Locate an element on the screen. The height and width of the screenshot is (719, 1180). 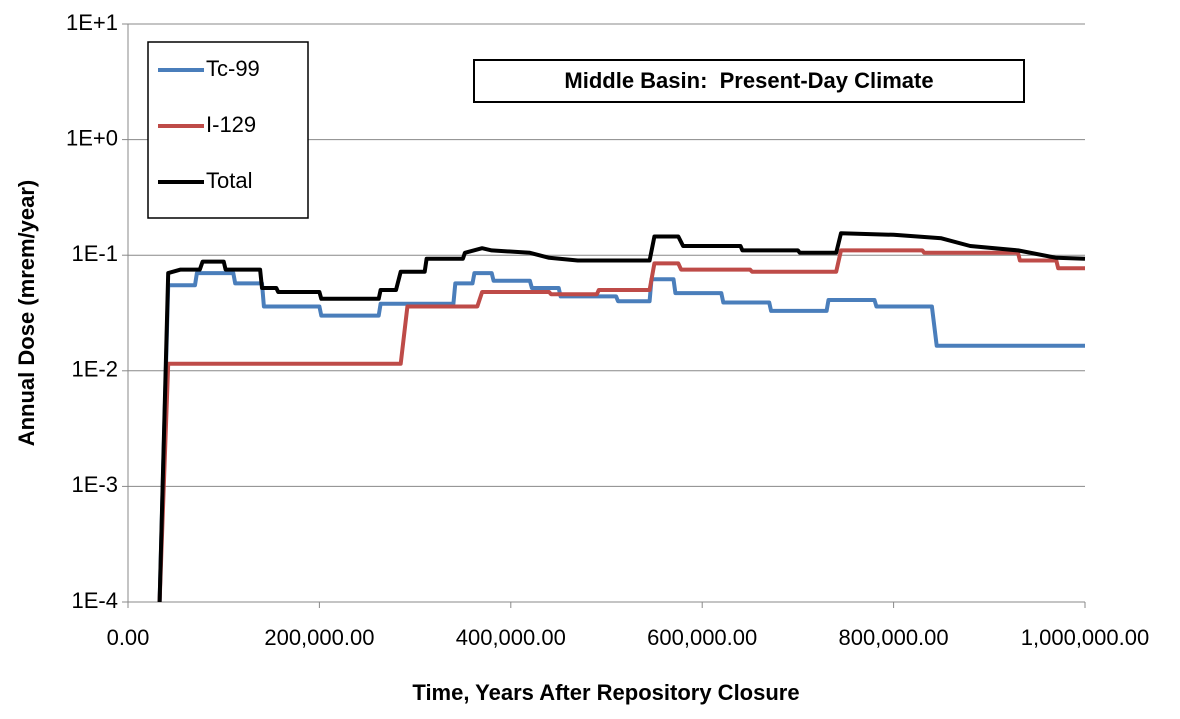
legend-label: I-129 is located at coordinates (231, 124).